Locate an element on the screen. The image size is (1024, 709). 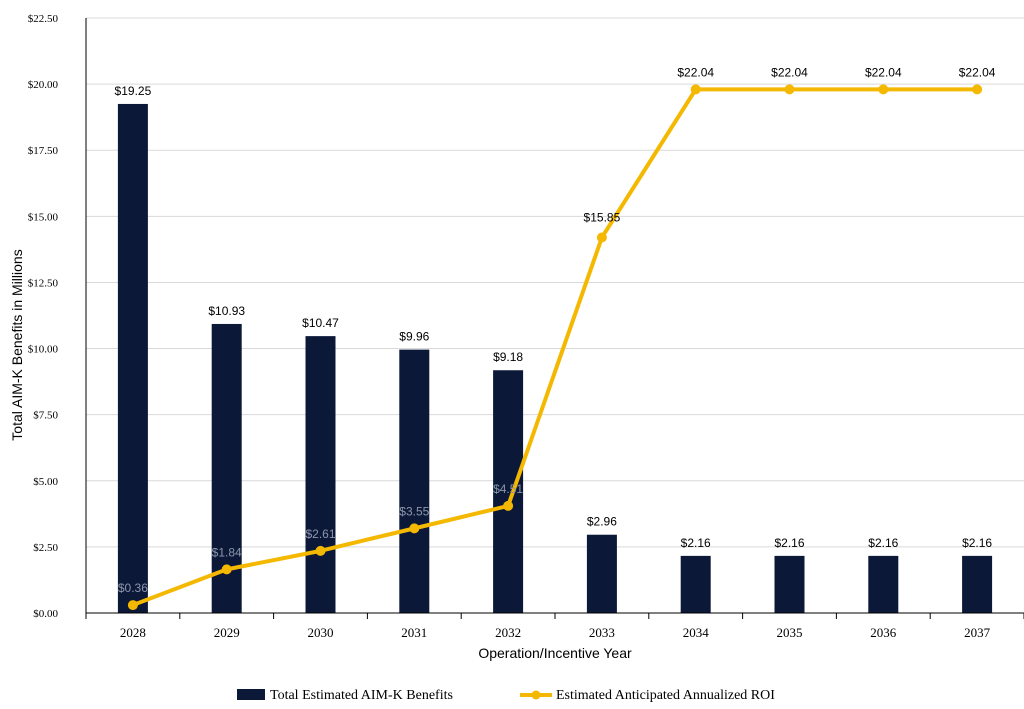
bar-value-label: $2.96 is located at coordinates (602, 522).